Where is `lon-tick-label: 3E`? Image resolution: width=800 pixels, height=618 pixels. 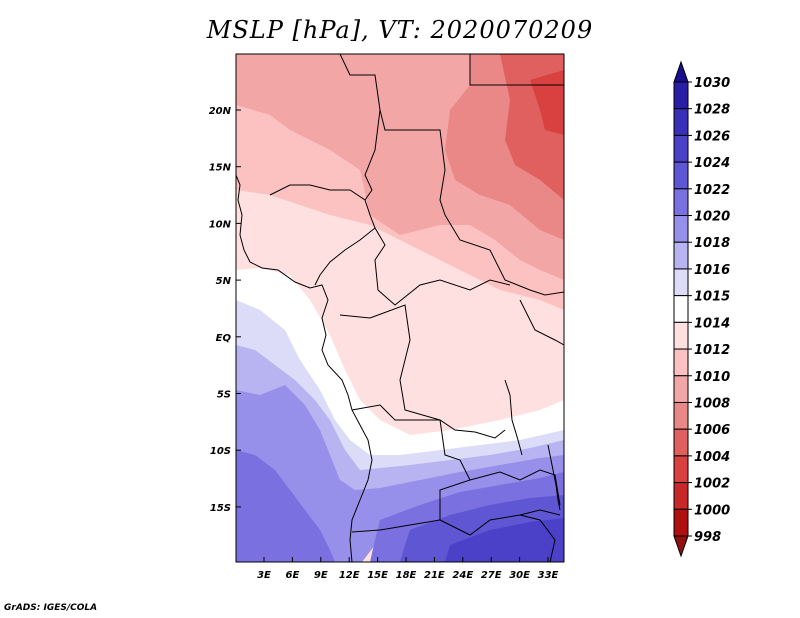
lon-tick-label: 3E is located at coordinates (264, 575).